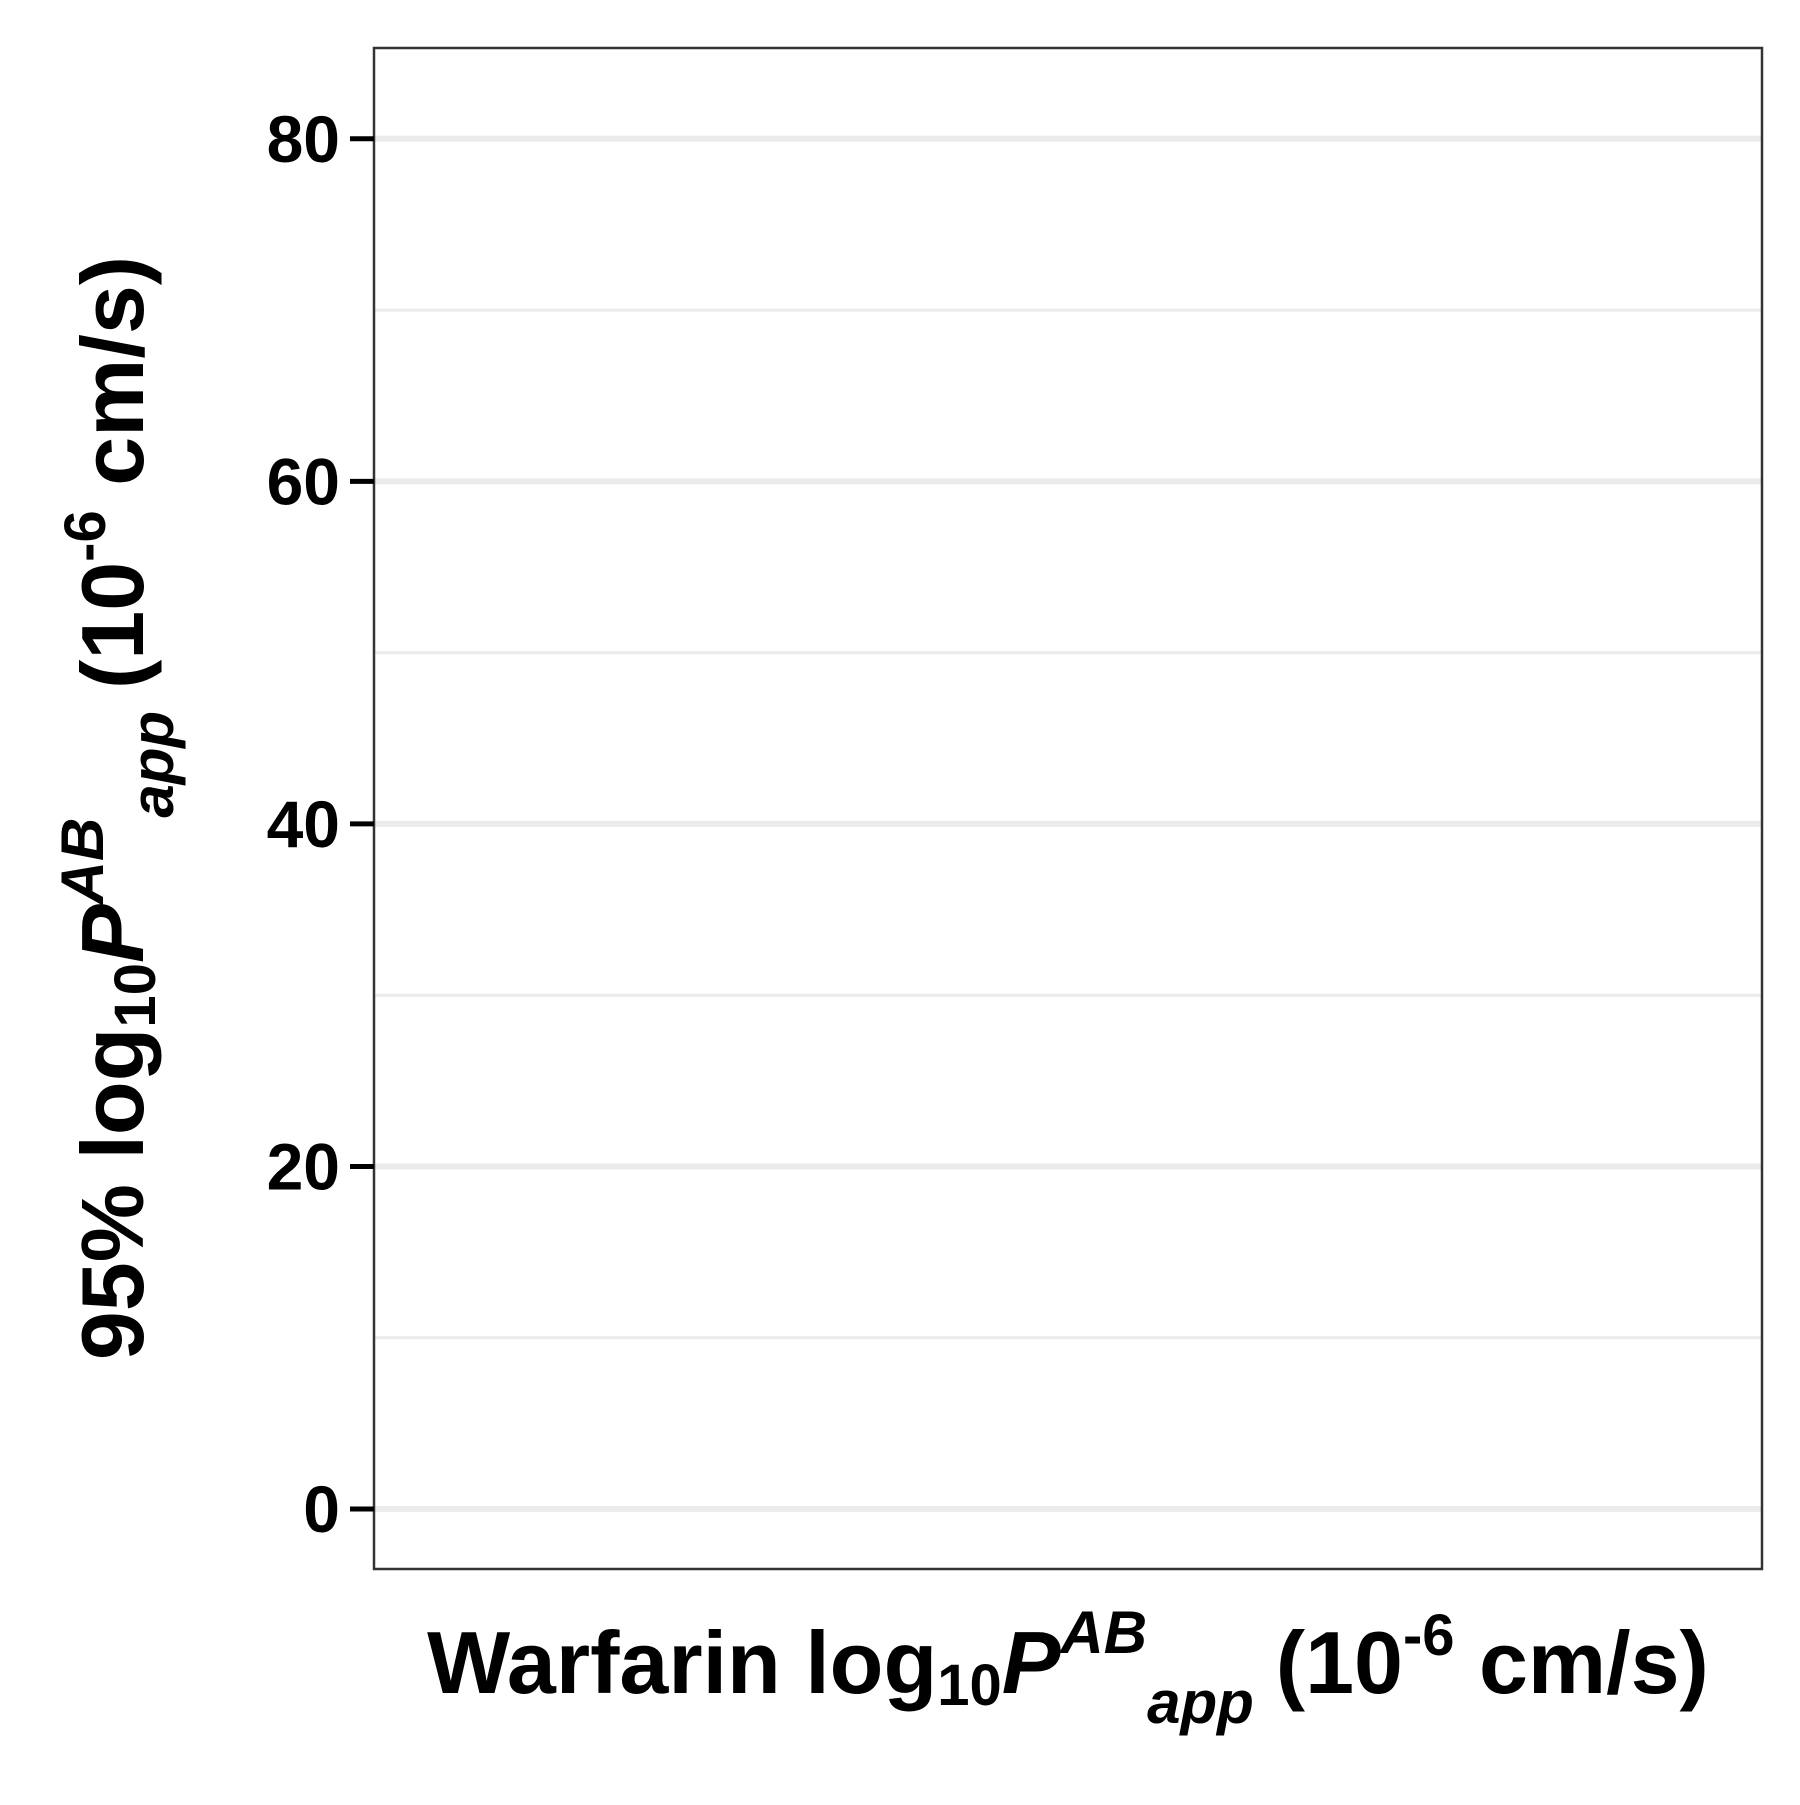 The image size is (1800, 1805). I want to click on y-axis-title-unit-close: cm/s), so click(112, 383).